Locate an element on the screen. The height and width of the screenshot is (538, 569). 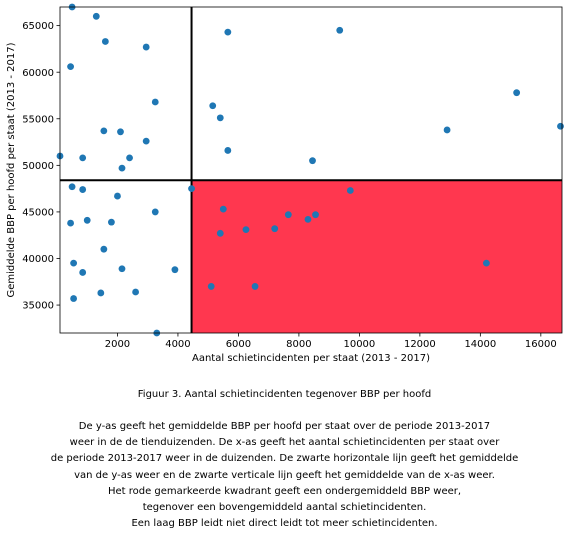
y-axis-ticks: 35000 40000 45000 50000 55000 60000 65000 is located at coordinates (41, 166).